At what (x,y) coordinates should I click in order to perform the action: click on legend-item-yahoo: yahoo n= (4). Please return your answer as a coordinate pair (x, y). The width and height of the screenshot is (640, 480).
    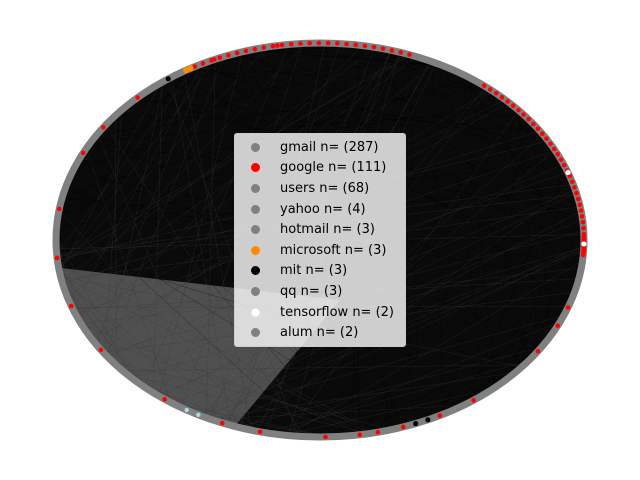
    Looking at the image, I should click on (320, 209).